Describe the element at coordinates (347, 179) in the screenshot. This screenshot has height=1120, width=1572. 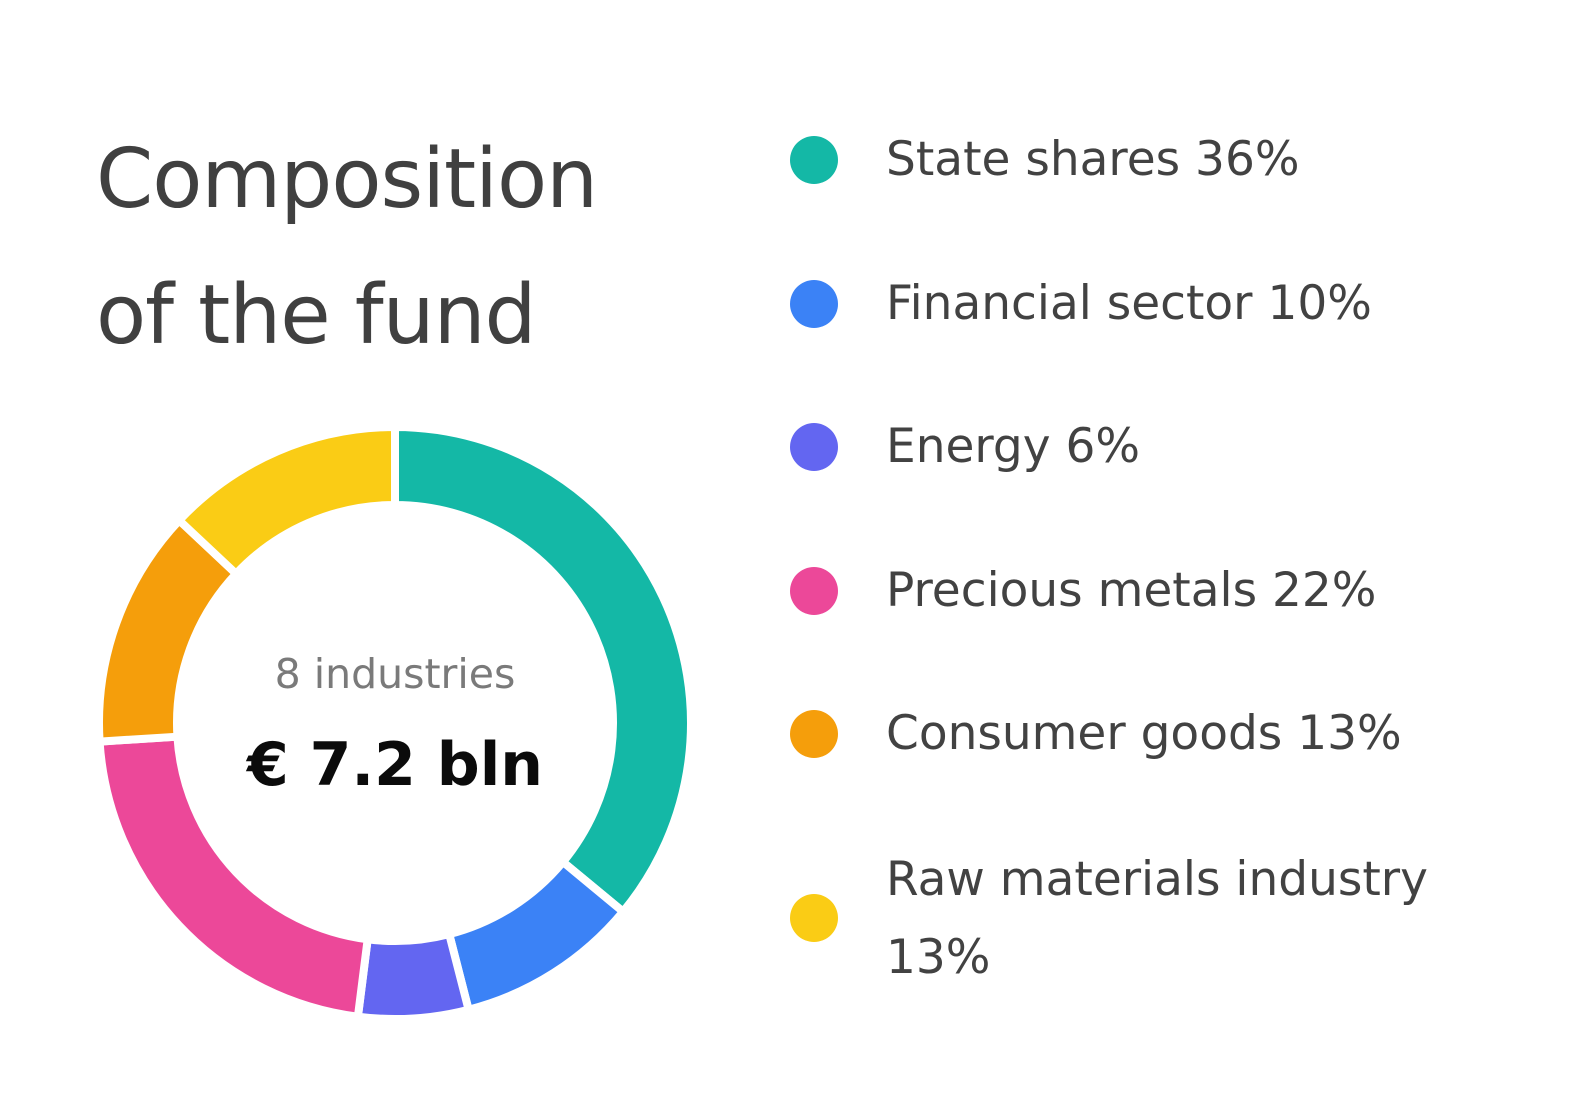
I see `title-line-1: Composition` at that location.